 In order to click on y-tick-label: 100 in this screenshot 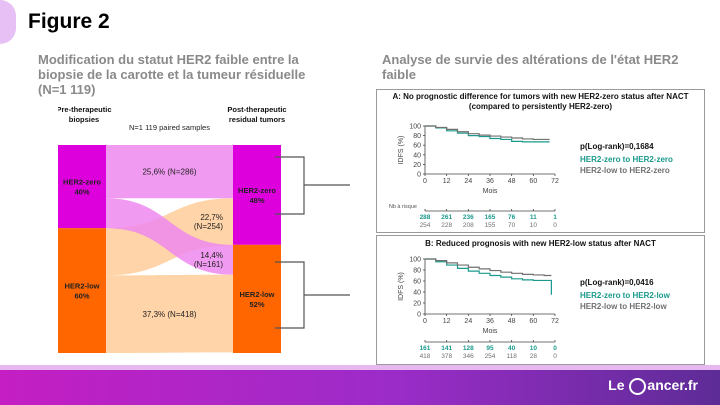, I will do `click(415, 260)`.